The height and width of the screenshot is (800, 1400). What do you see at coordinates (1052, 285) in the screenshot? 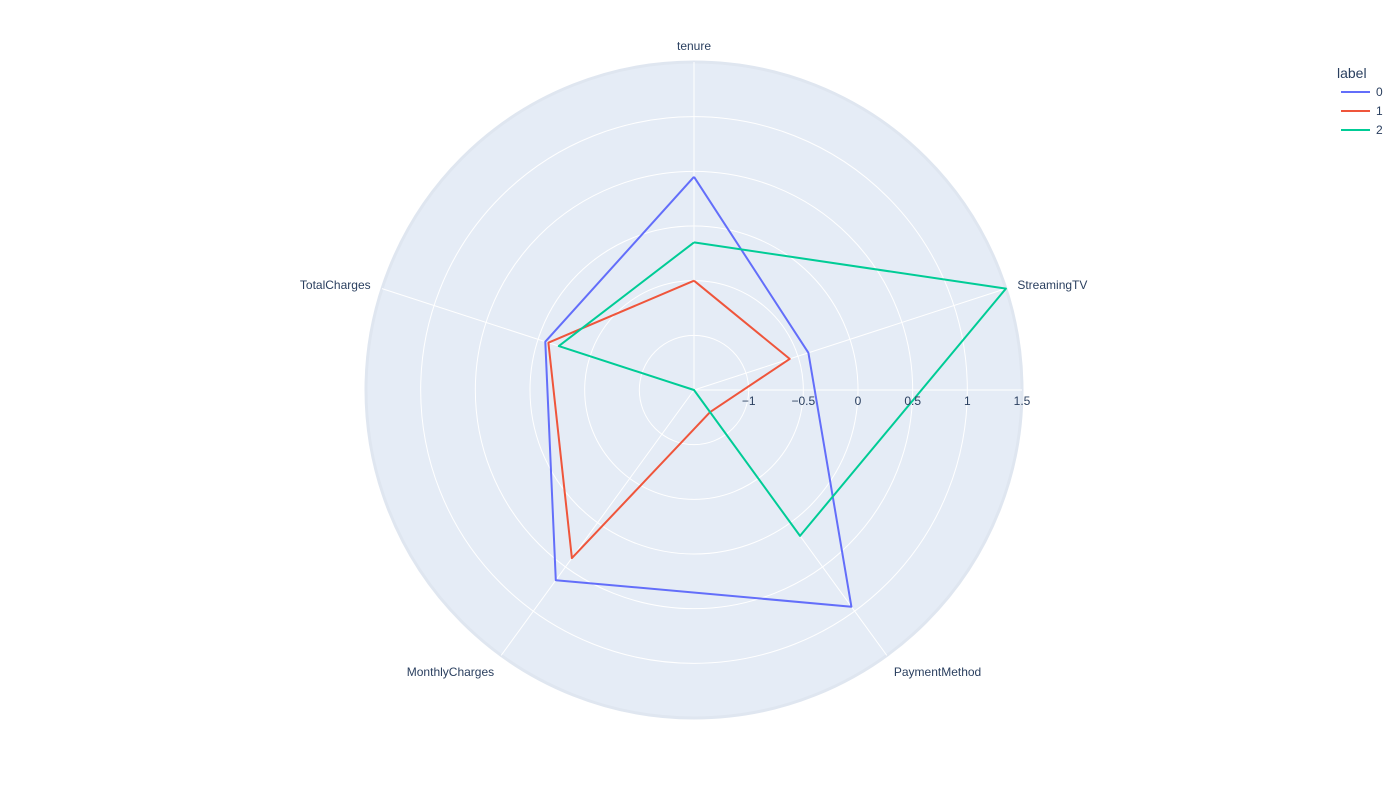
I see `category-label: StreamingTV` at bounding box center [1052, 285].